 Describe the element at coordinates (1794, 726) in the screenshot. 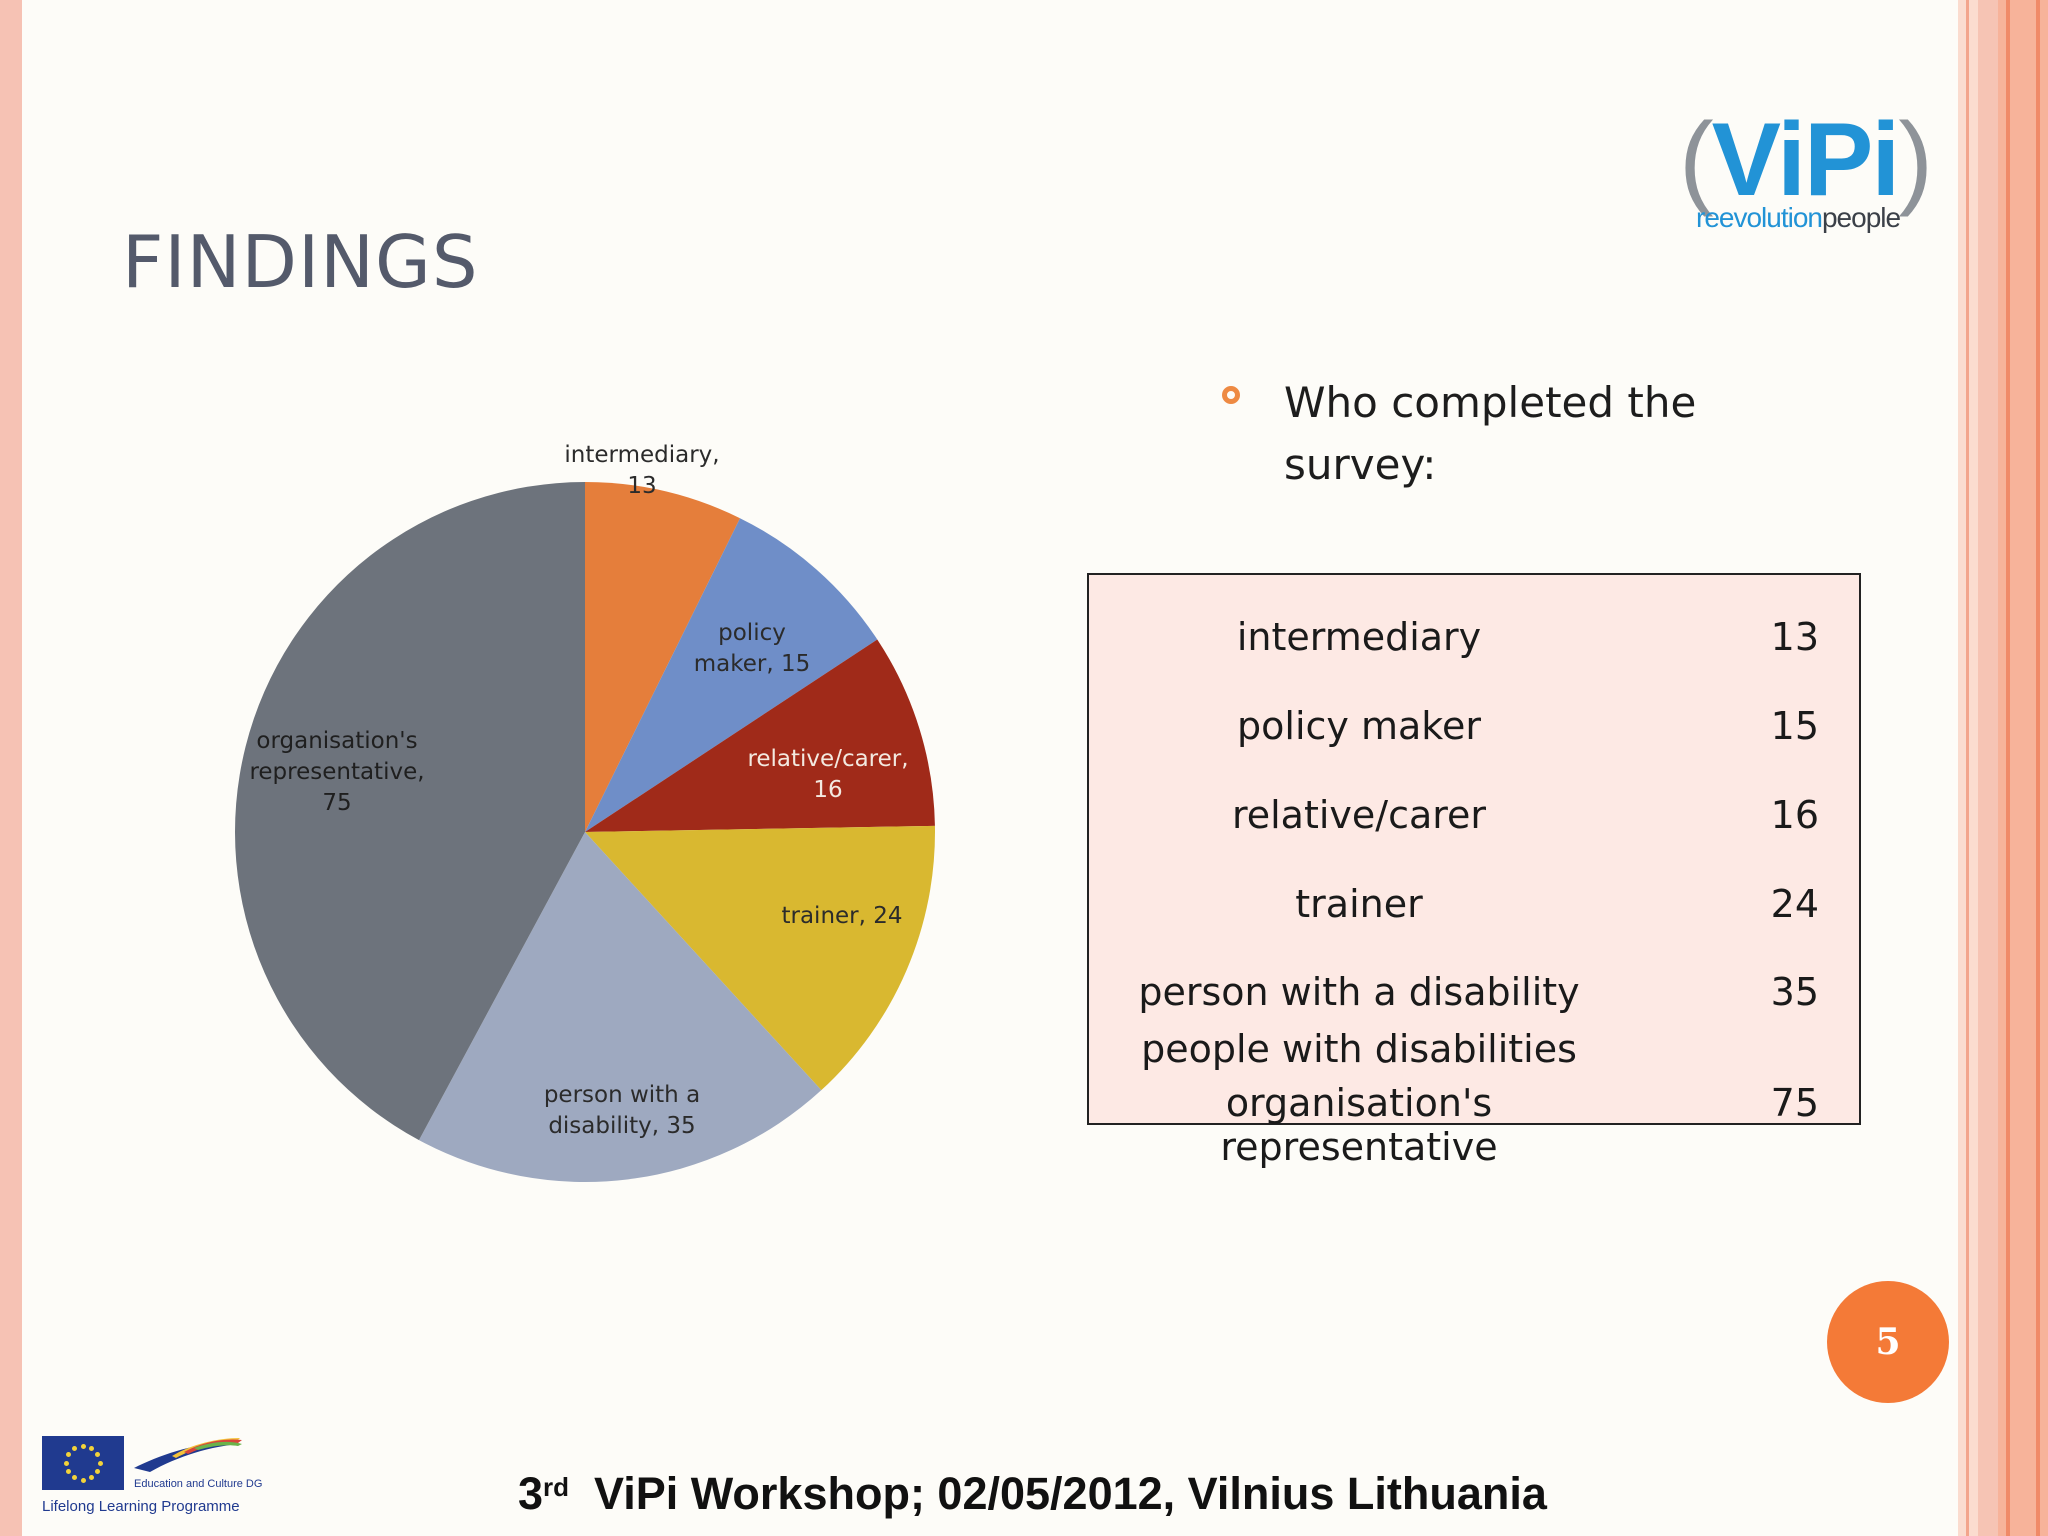

I see `table-row-value: 15` at that location.